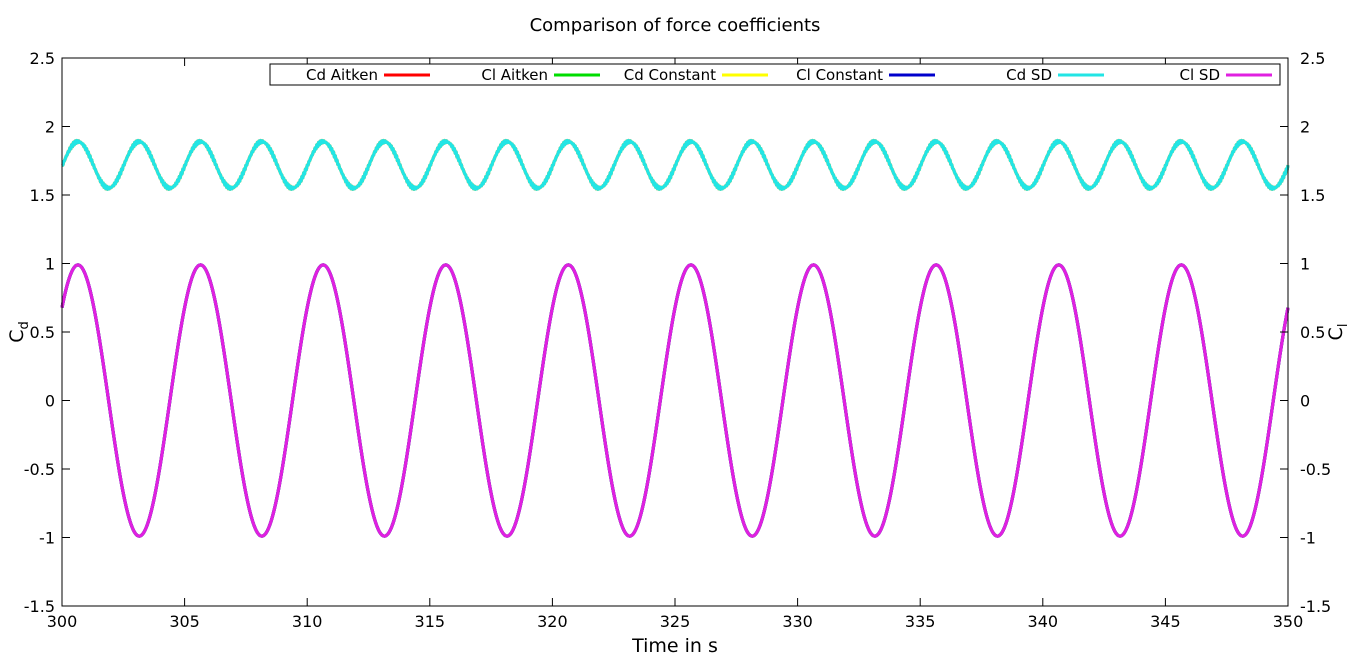  Describe the element at coordinates (1315, 606) in the screenshot. I see `y-tick-label-right: -1.5` at that location.